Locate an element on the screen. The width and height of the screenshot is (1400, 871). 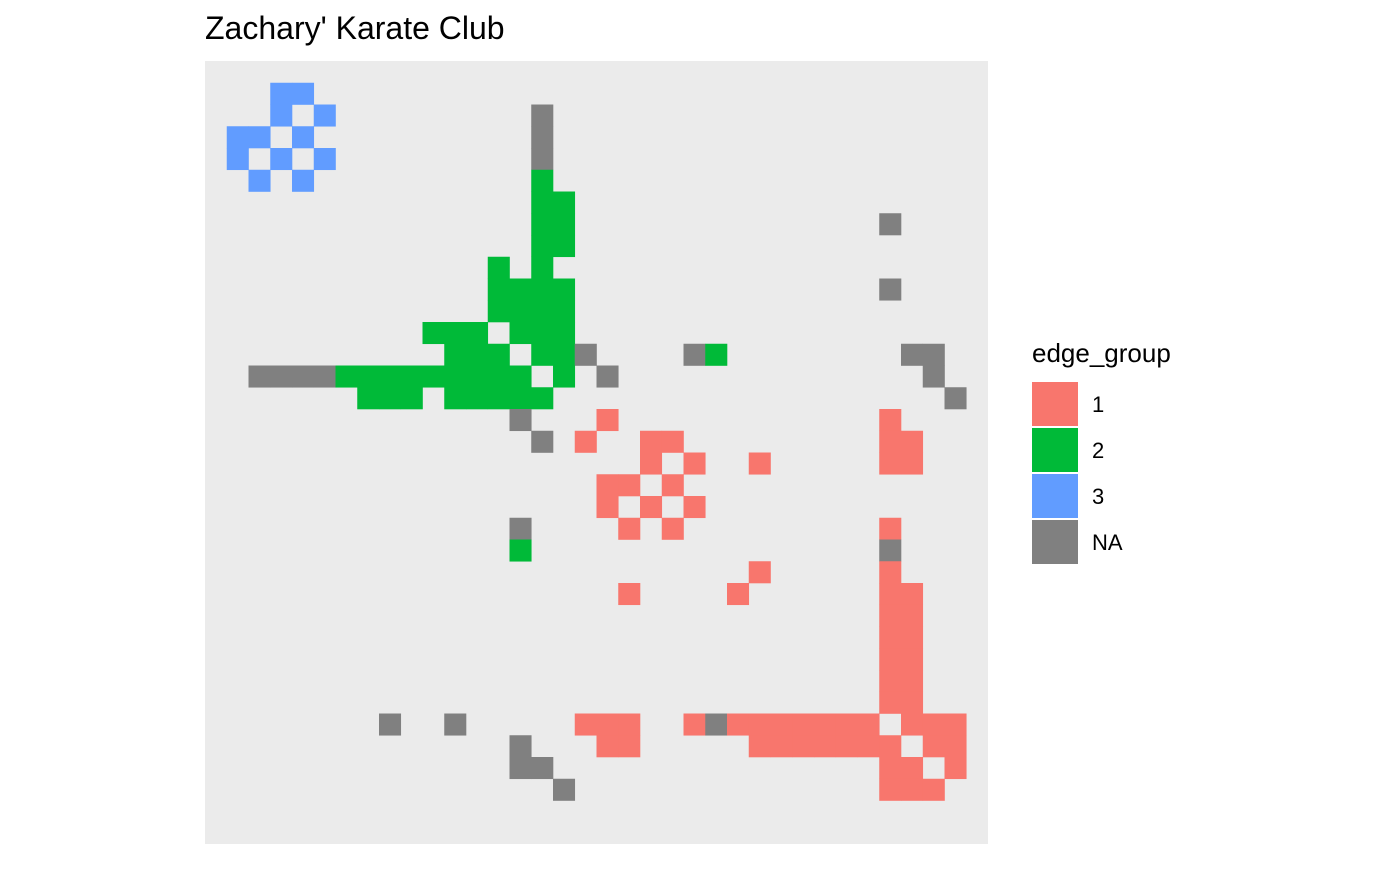
legend-label: 2 is located at coordinates (1098, 450).